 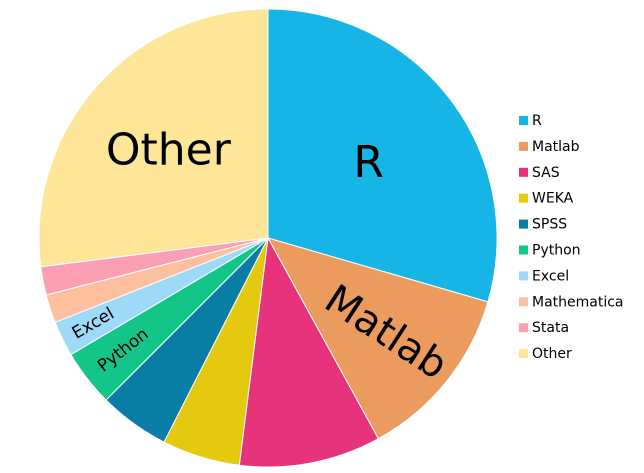 What do you see at coordinates (523, 354) in the screenshot?
I see `legend-swatch-other` at bounding box center [523, 354].